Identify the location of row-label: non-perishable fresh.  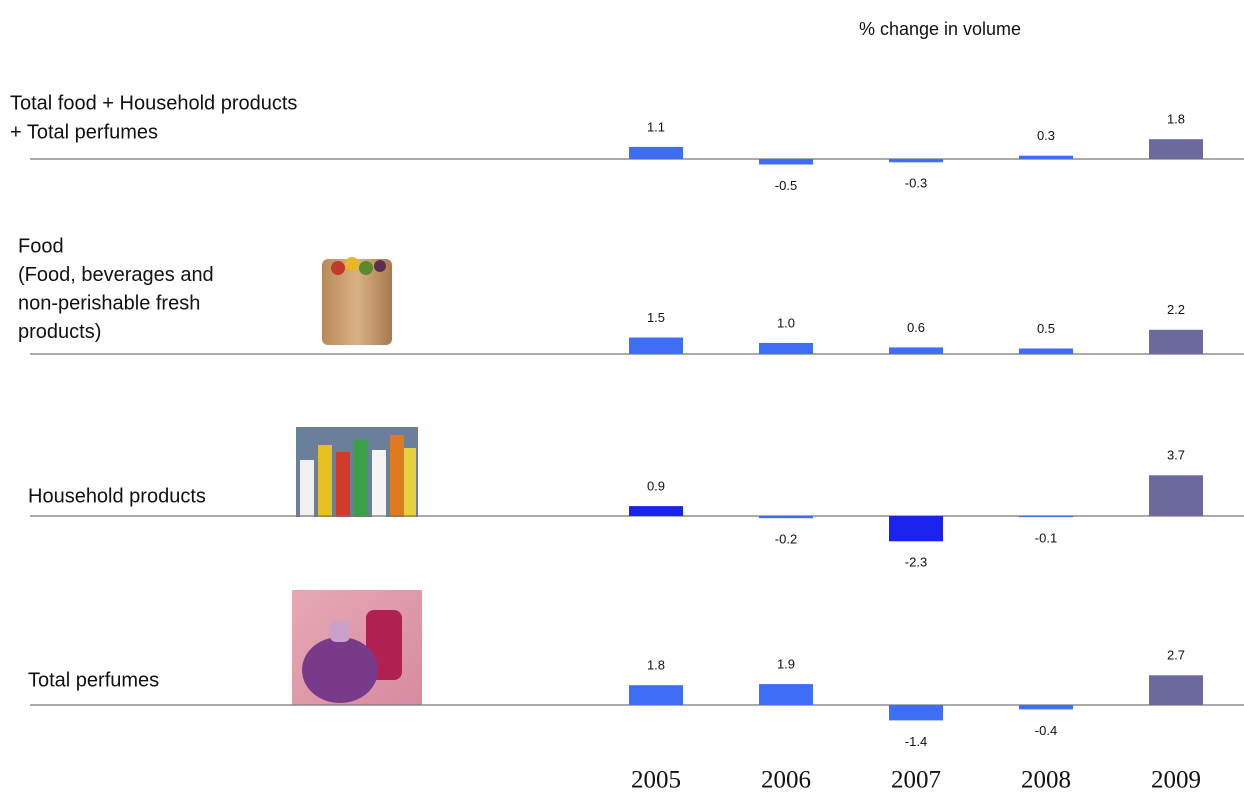
(109, 303).